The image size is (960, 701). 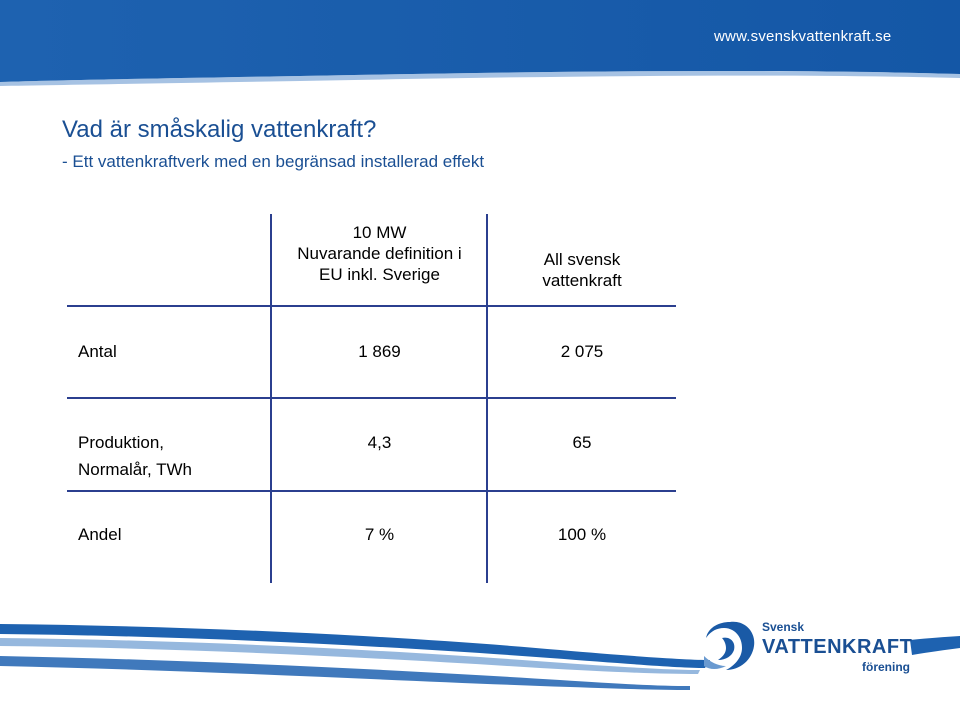 I want to click on table-cell: 2 075, so click(x=582, y=351).